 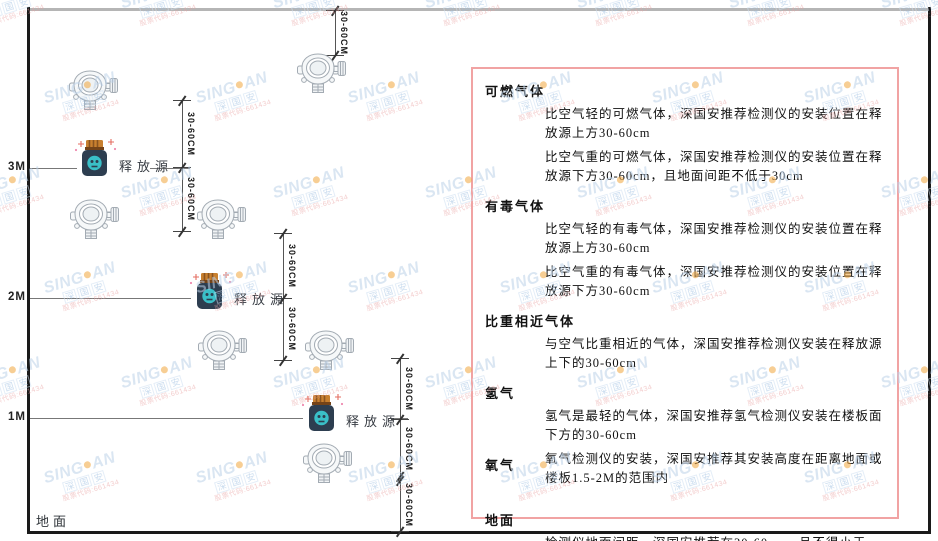 What do you see at coordinates (714, 238) in the screenshot?
I see `section-paragraph: 比空气轻的有毒气体，深国安推荐检测仪的安装位置在释放源上方30-60cm` at bounding box center [714, 238].